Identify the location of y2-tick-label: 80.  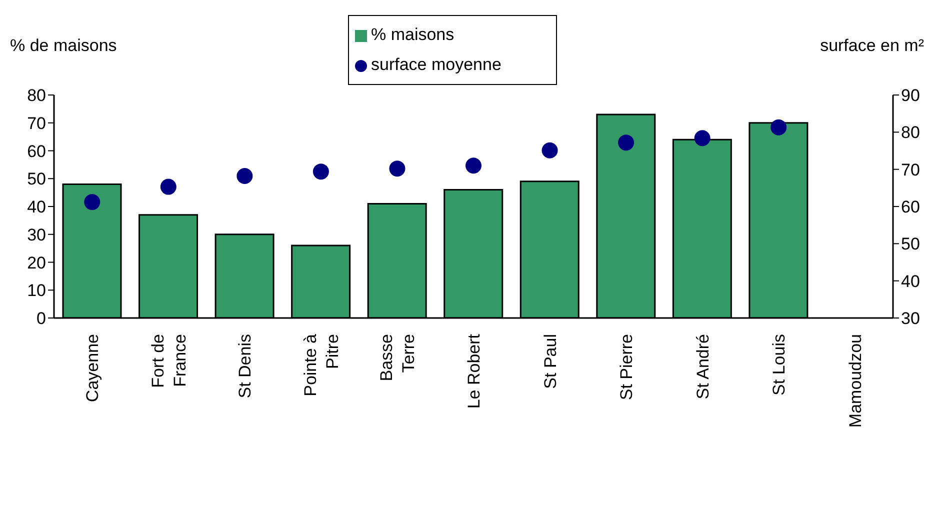
(910, 132).